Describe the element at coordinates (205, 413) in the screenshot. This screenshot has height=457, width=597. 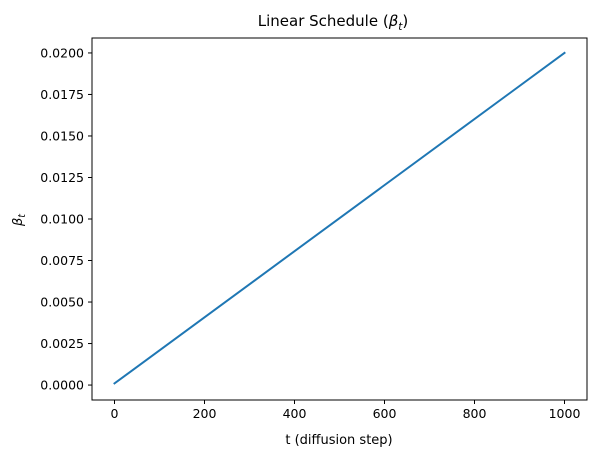
I see `x-tick-label-1: 200` at that location.